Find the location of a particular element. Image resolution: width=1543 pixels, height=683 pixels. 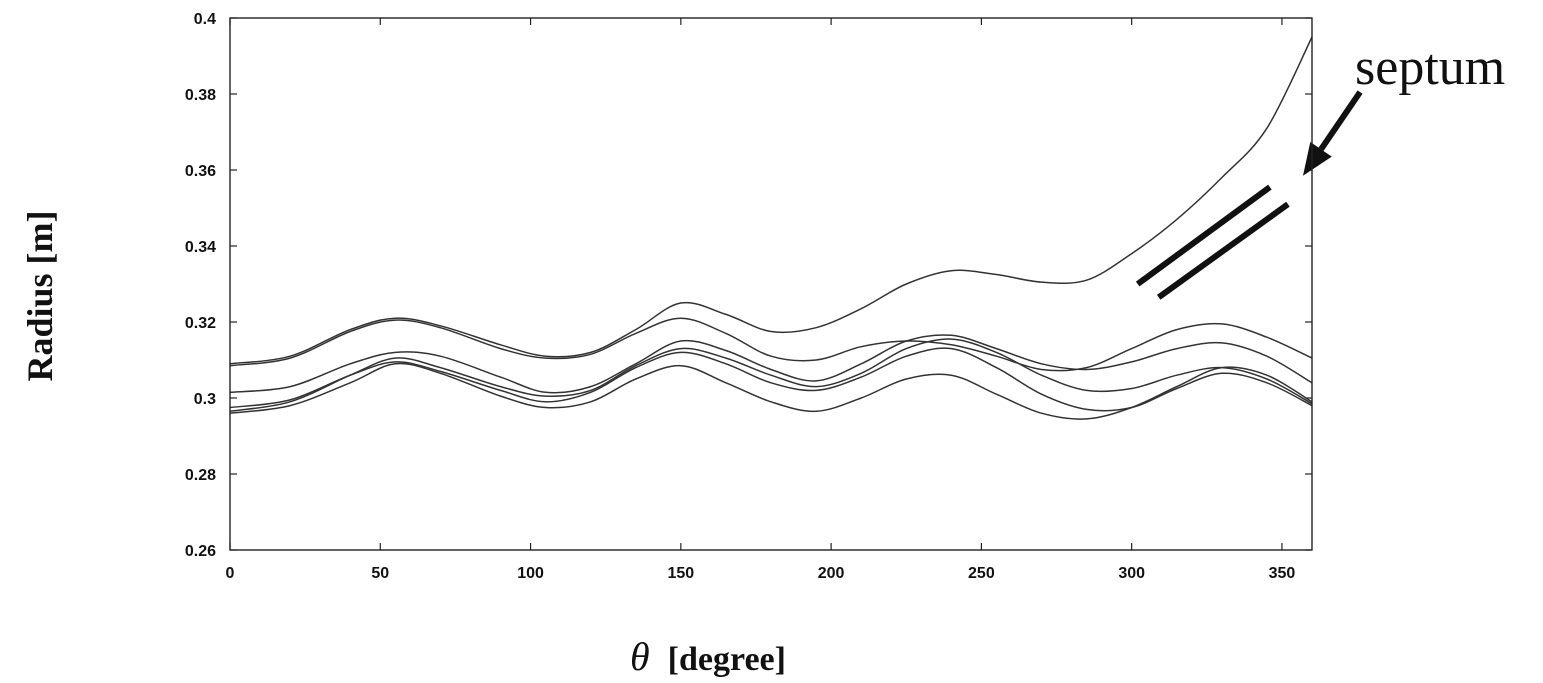

x-tick-label: 350 is located at coordinates (1282, 573).